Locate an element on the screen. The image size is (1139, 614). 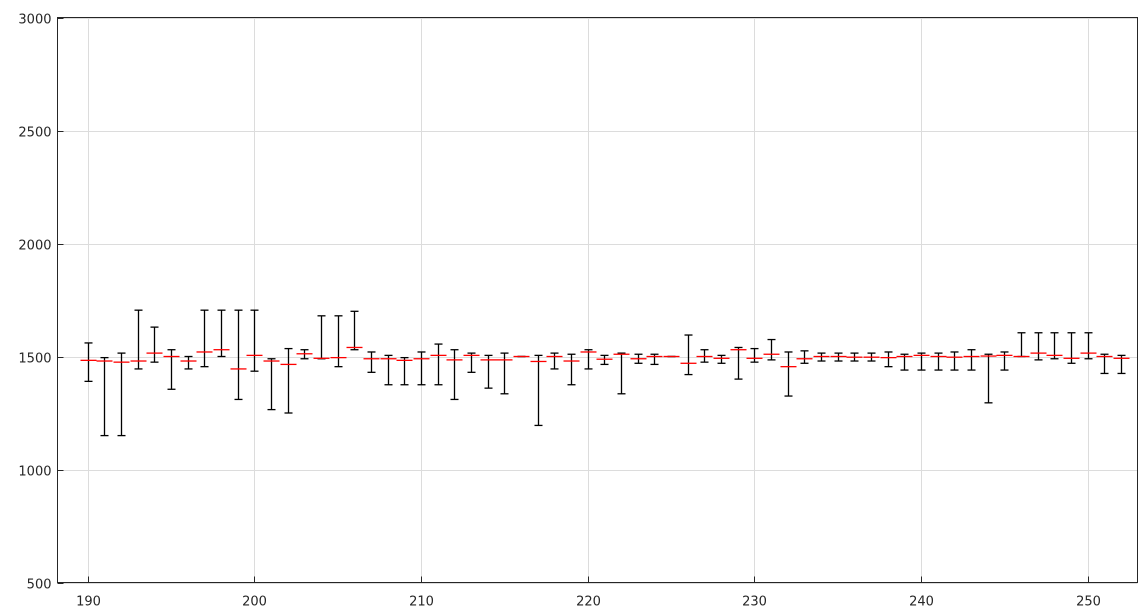
x-tick-label: 250 is located at coordinates (1088, 602).